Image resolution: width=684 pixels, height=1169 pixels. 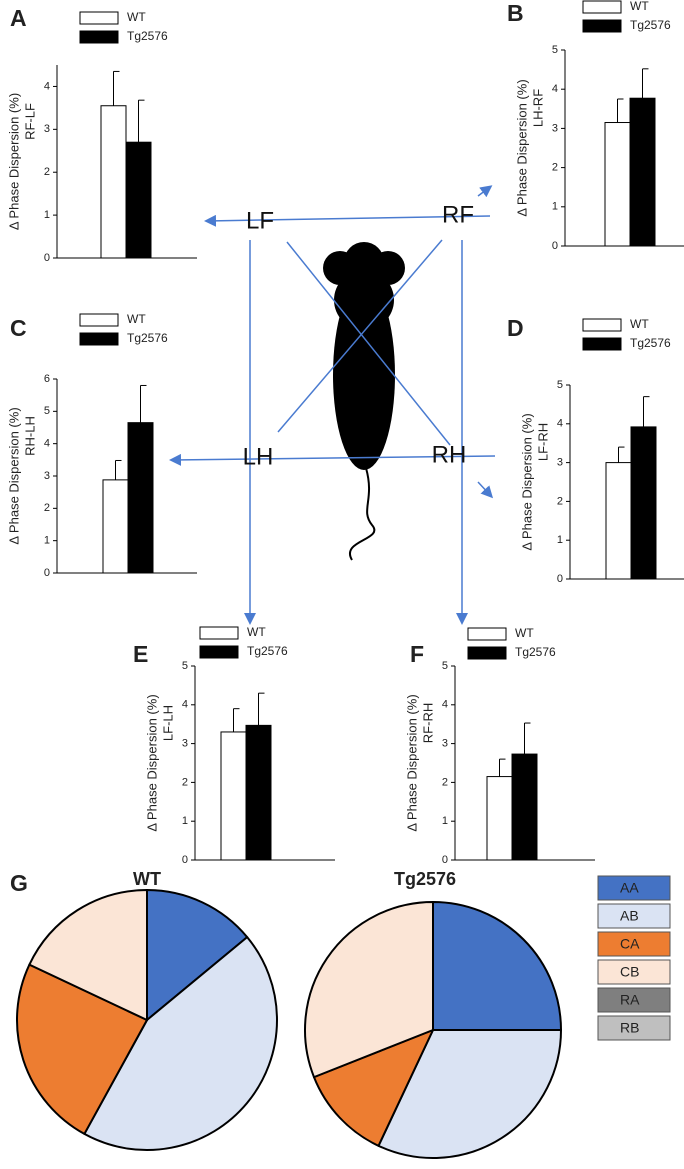 I want to click on y-tick-label: 6, so click(x=47, y=379).